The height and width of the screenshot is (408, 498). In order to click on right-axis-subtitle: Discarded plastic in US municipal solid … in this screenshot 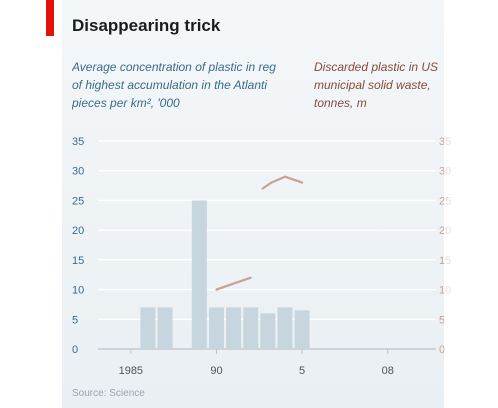, I will do `click(376, 85)`.